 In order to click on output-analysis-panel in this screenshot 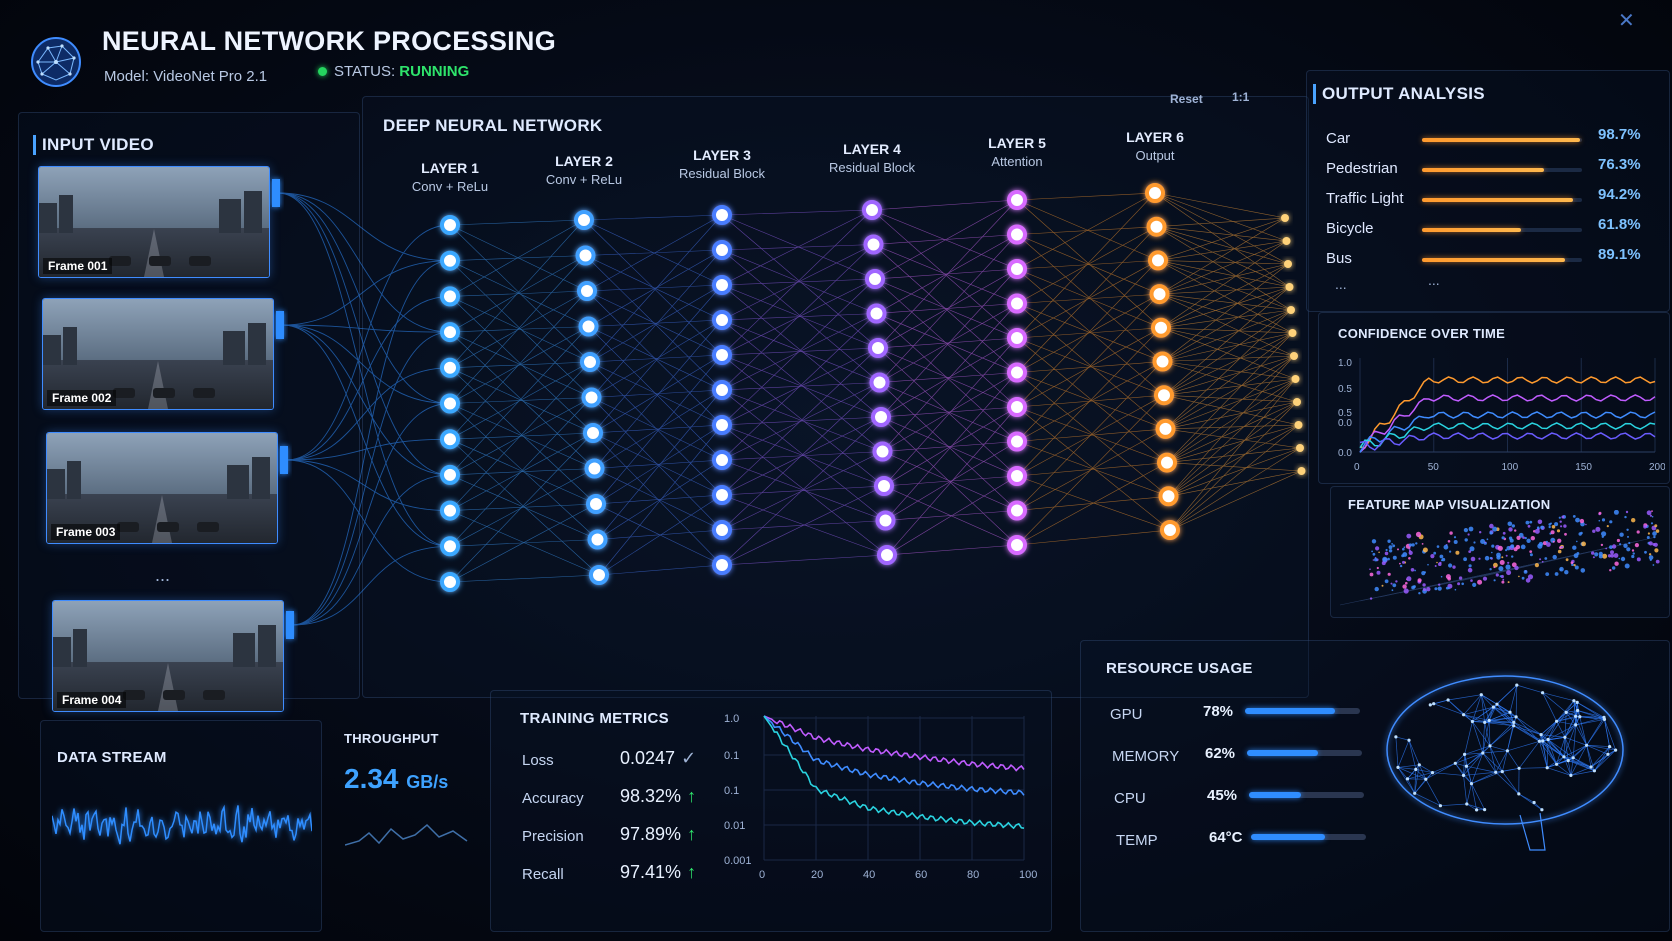, I will do `click(1488, 191)`.